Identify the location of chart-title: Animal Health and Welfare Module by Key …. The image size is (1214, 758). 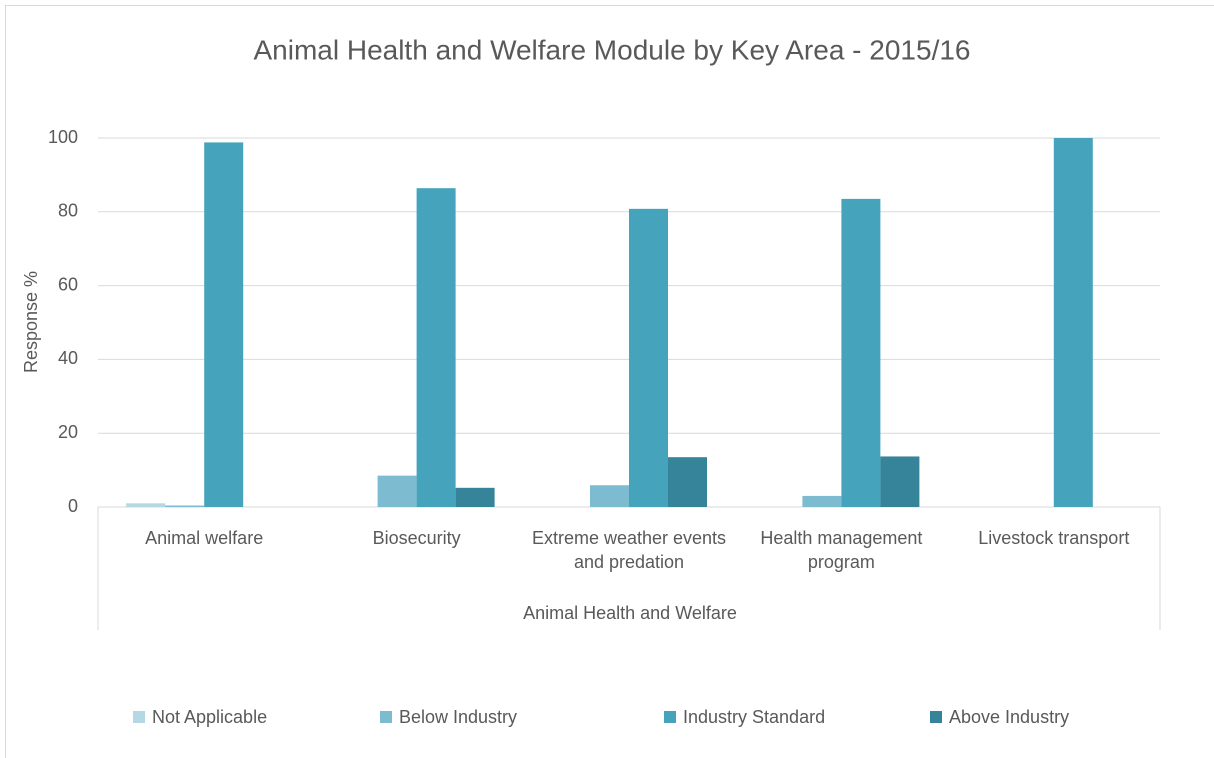
(611, 49).